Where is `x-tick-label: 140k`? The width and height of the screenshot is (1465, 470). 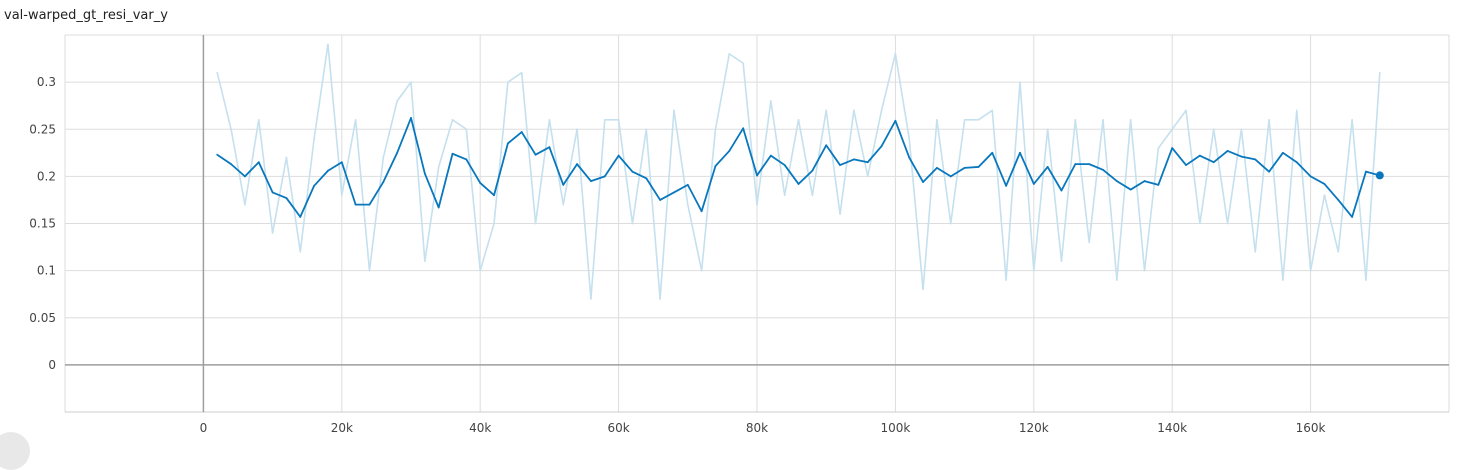
x-tick-label: 140k is located at coordinates (1172, 428).